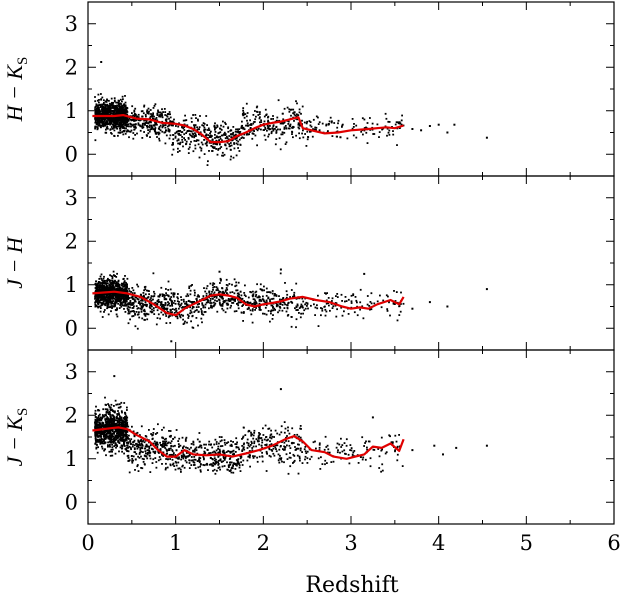  What do you see at coordinates (71, 415) in the screenshot?
I see `y-tick-label: 2` at bounding box center [71, 415].